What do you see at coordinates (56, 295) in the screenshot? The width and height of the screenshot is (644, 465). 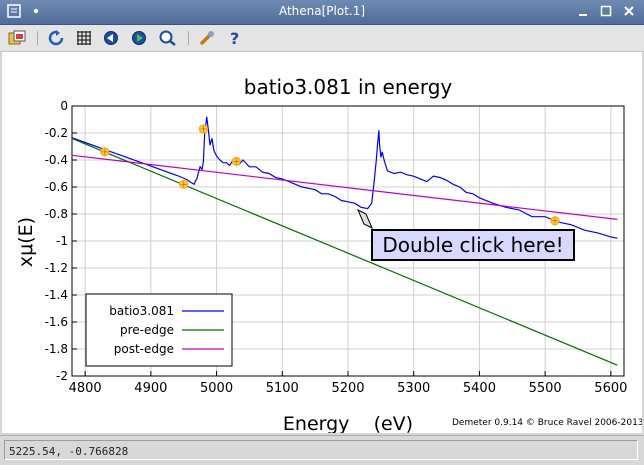 I see `y-tick-label: -1.4` at bounding box center [56, 295].